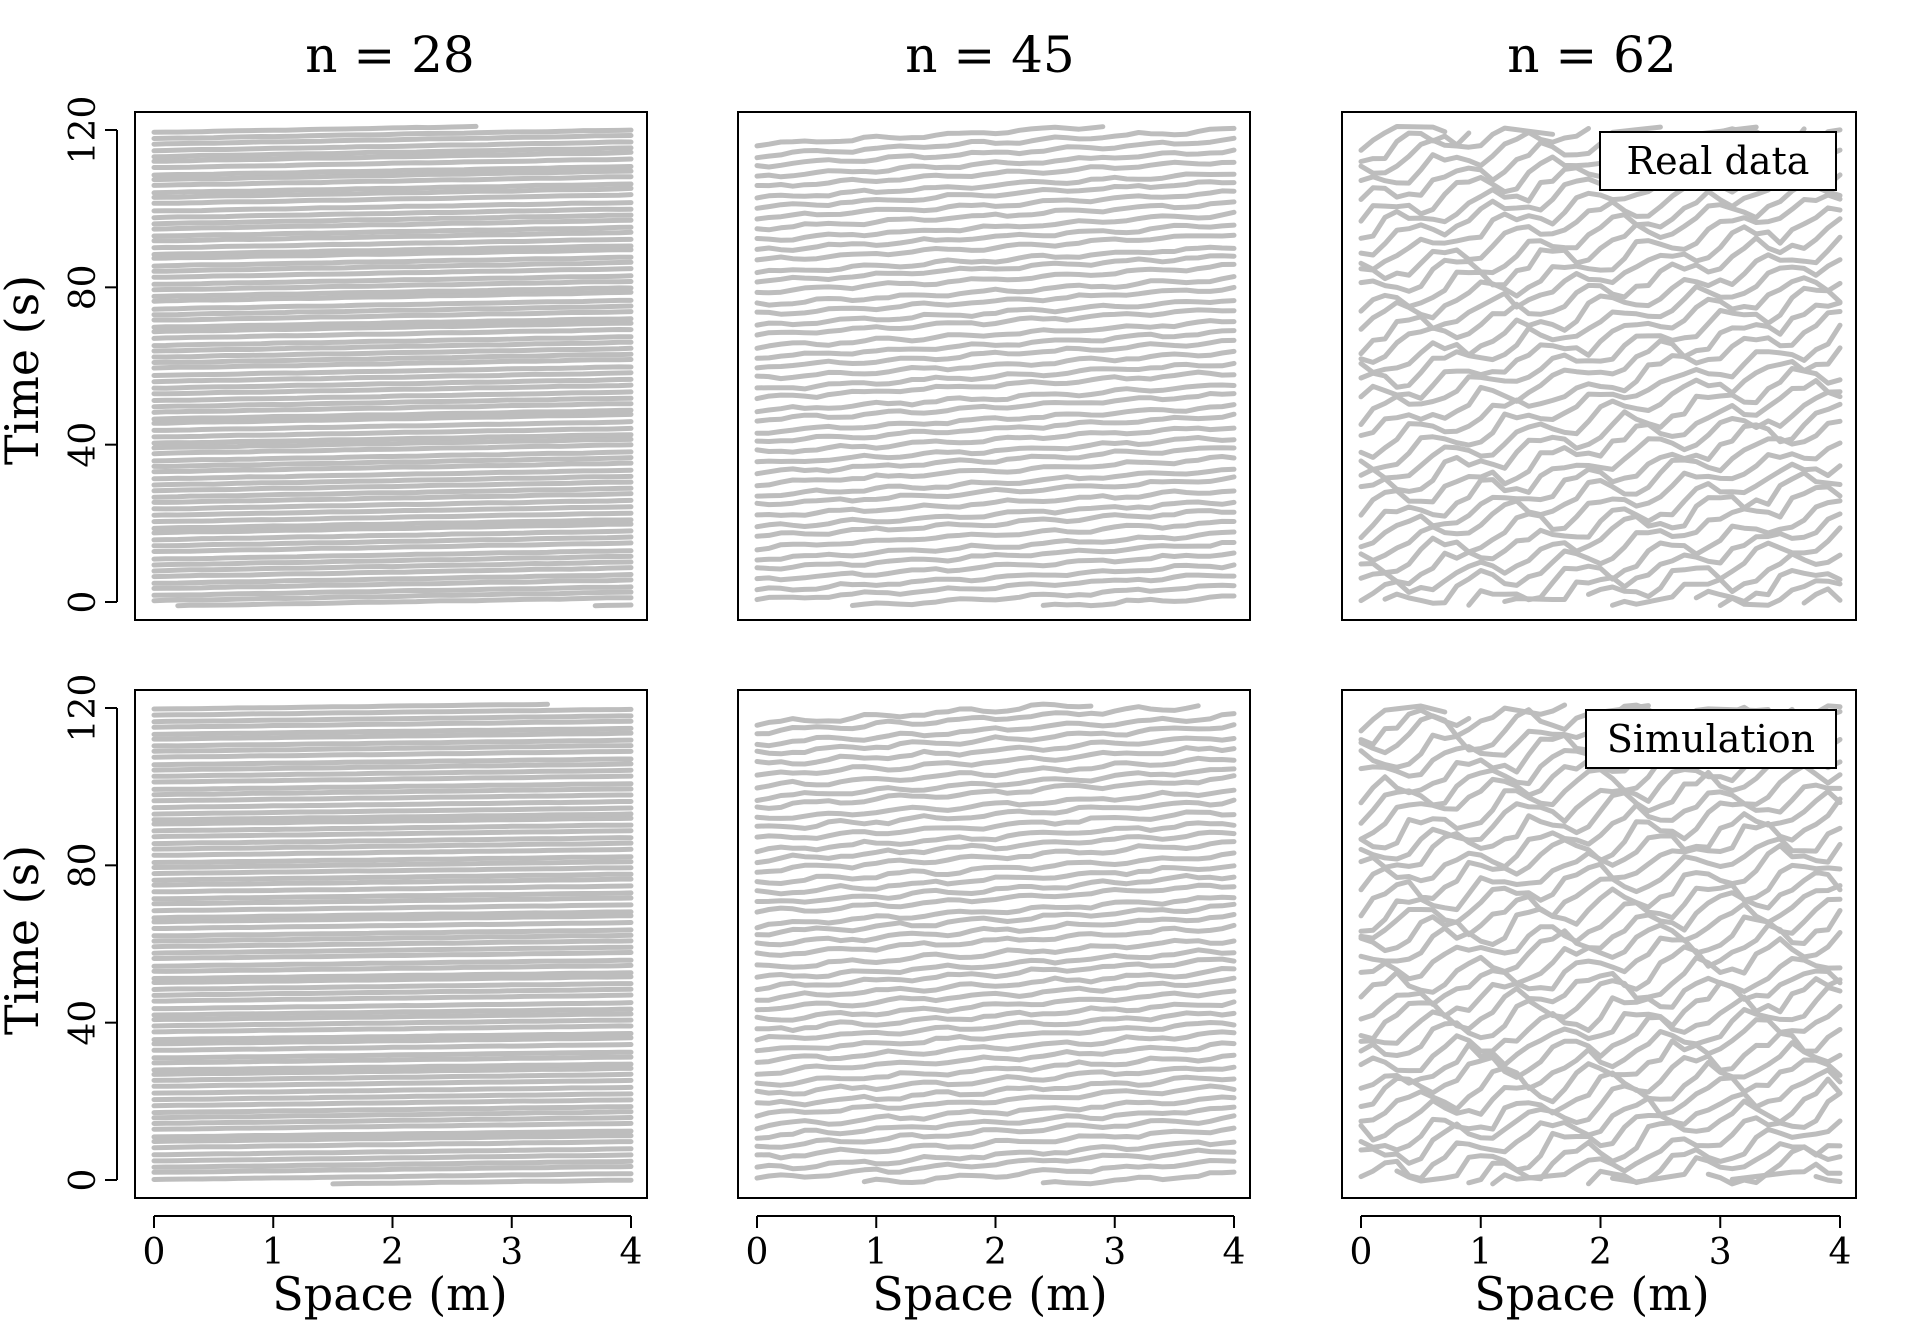 The height and width of the screenshot is (1320, 1920). Describe the element at coordinates (1720, 1252) in the screenshot. I see `x-tick-label: 3` at that location.